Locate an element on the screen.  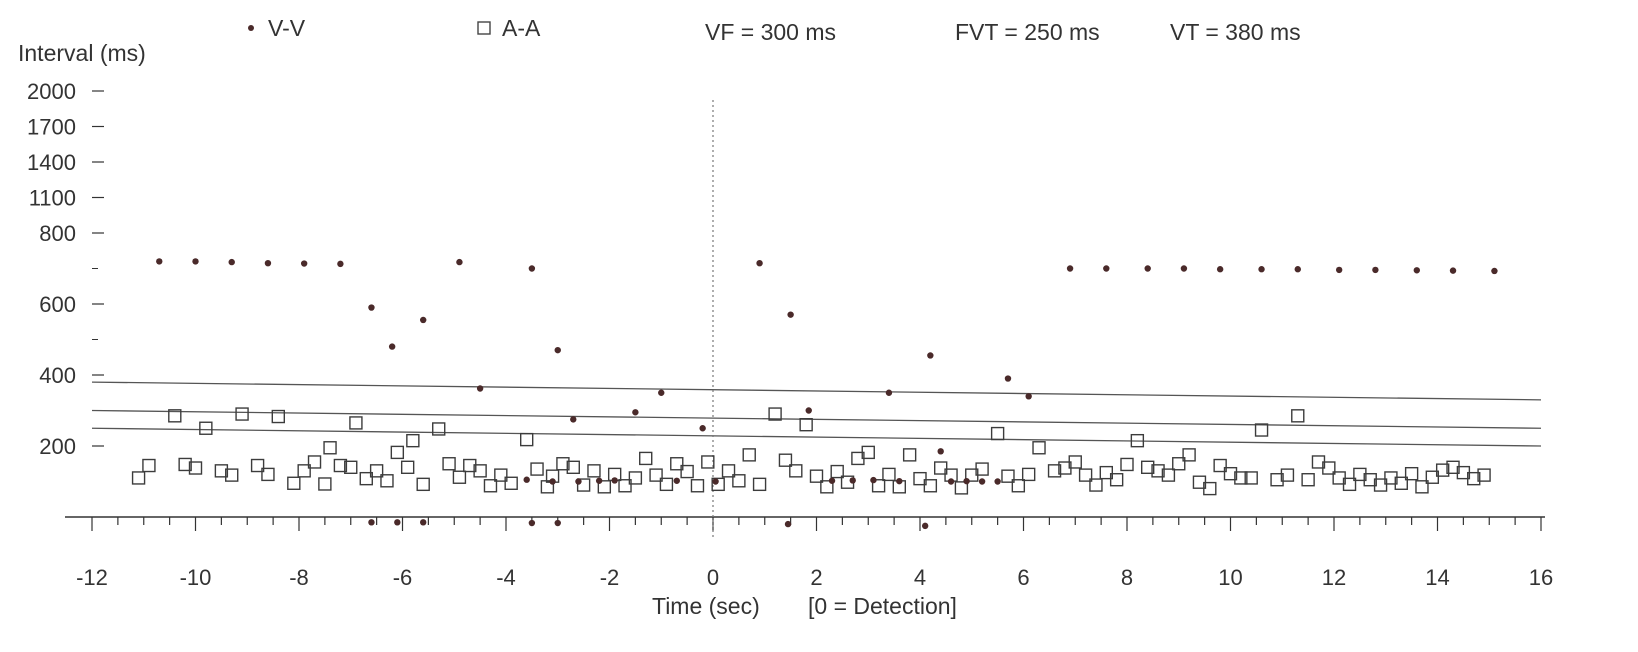
legend-square-icon is located at coordinates (484, 28).